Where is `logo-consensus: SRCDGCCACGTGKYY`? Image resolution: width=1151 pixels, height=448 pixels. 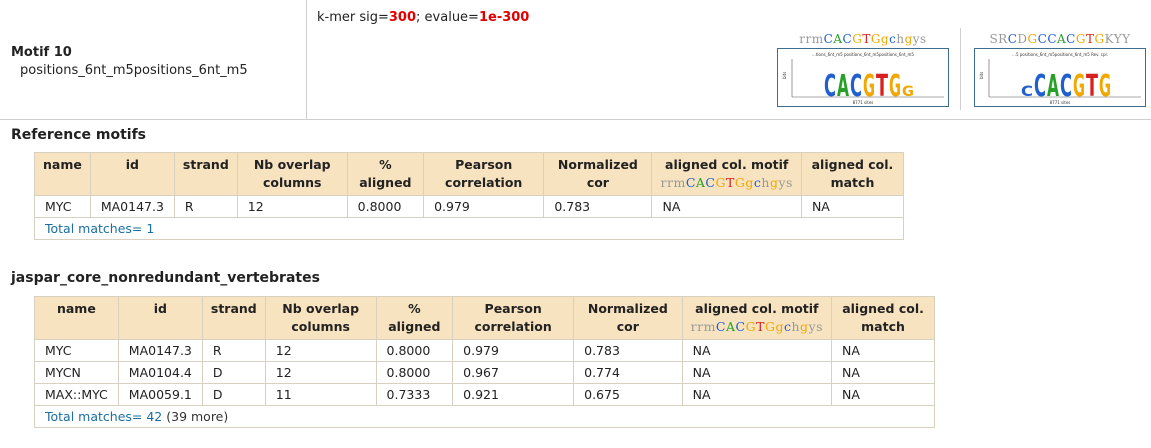
logo-consensus: SRCDGCCACGTGKYY is located at coordinates (1060, 39).